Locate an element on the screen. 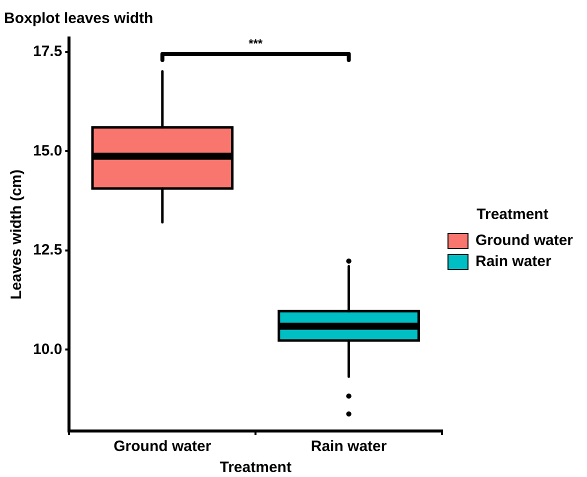  y-tick-label: 15.0 is located at coordinates (47, 151).